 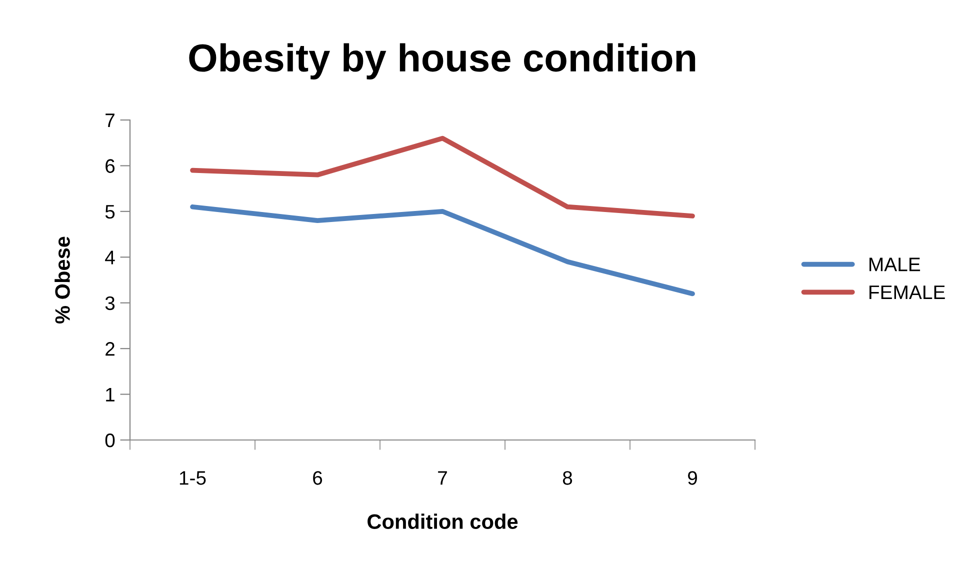 I want to click on y-tick-label: 2, so click(x=110, y=349).